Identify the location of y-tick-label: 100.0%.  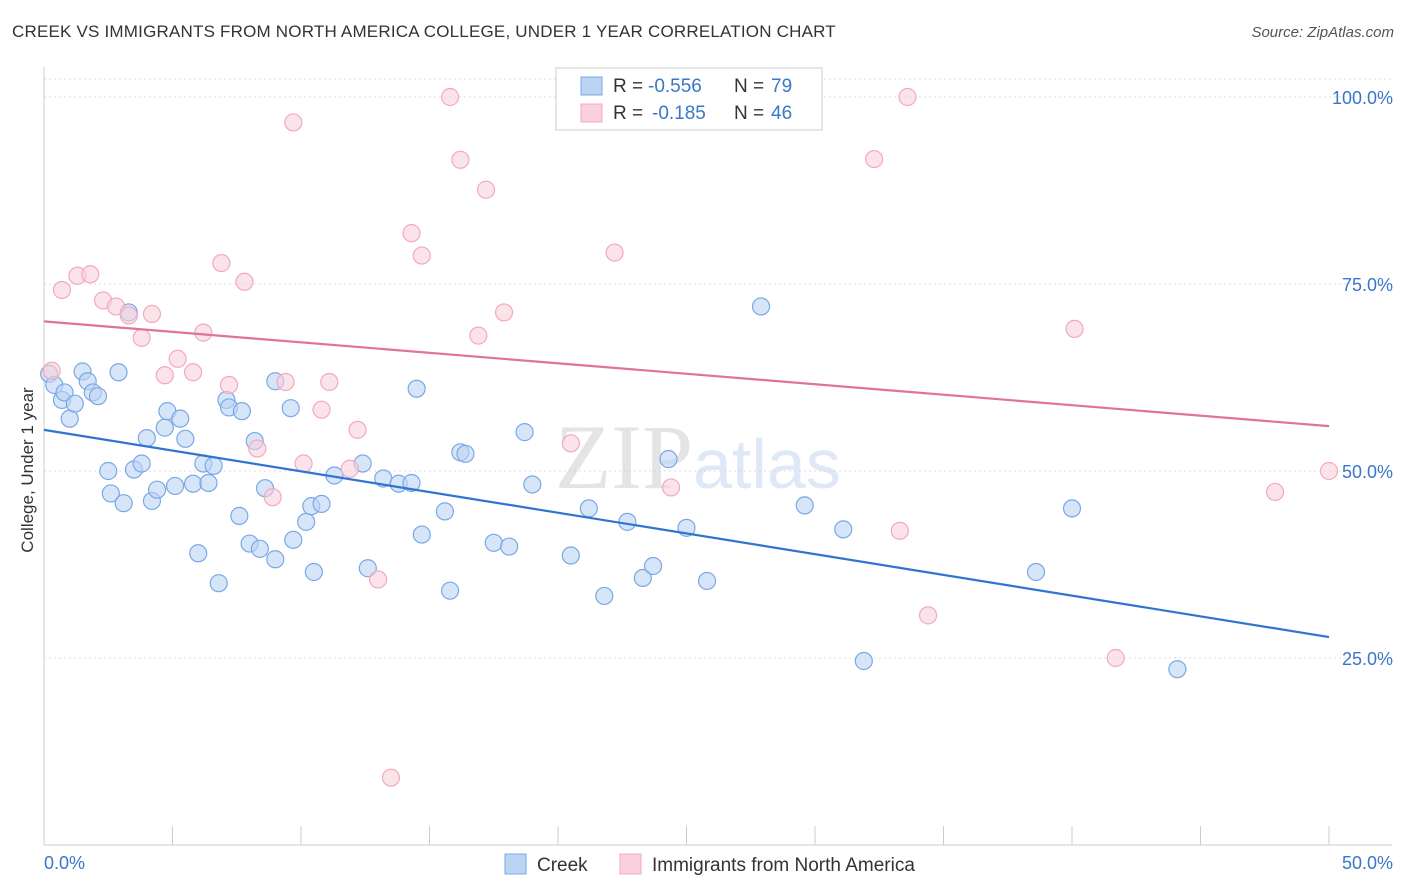
(1362, 98).